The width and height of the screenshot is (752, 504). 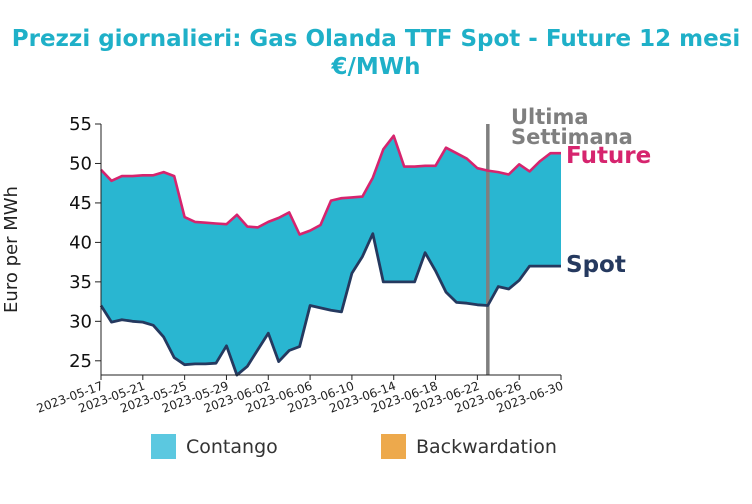 I want to click on legend-label-backwardation: Backwardation, so click(x=486, y=447).